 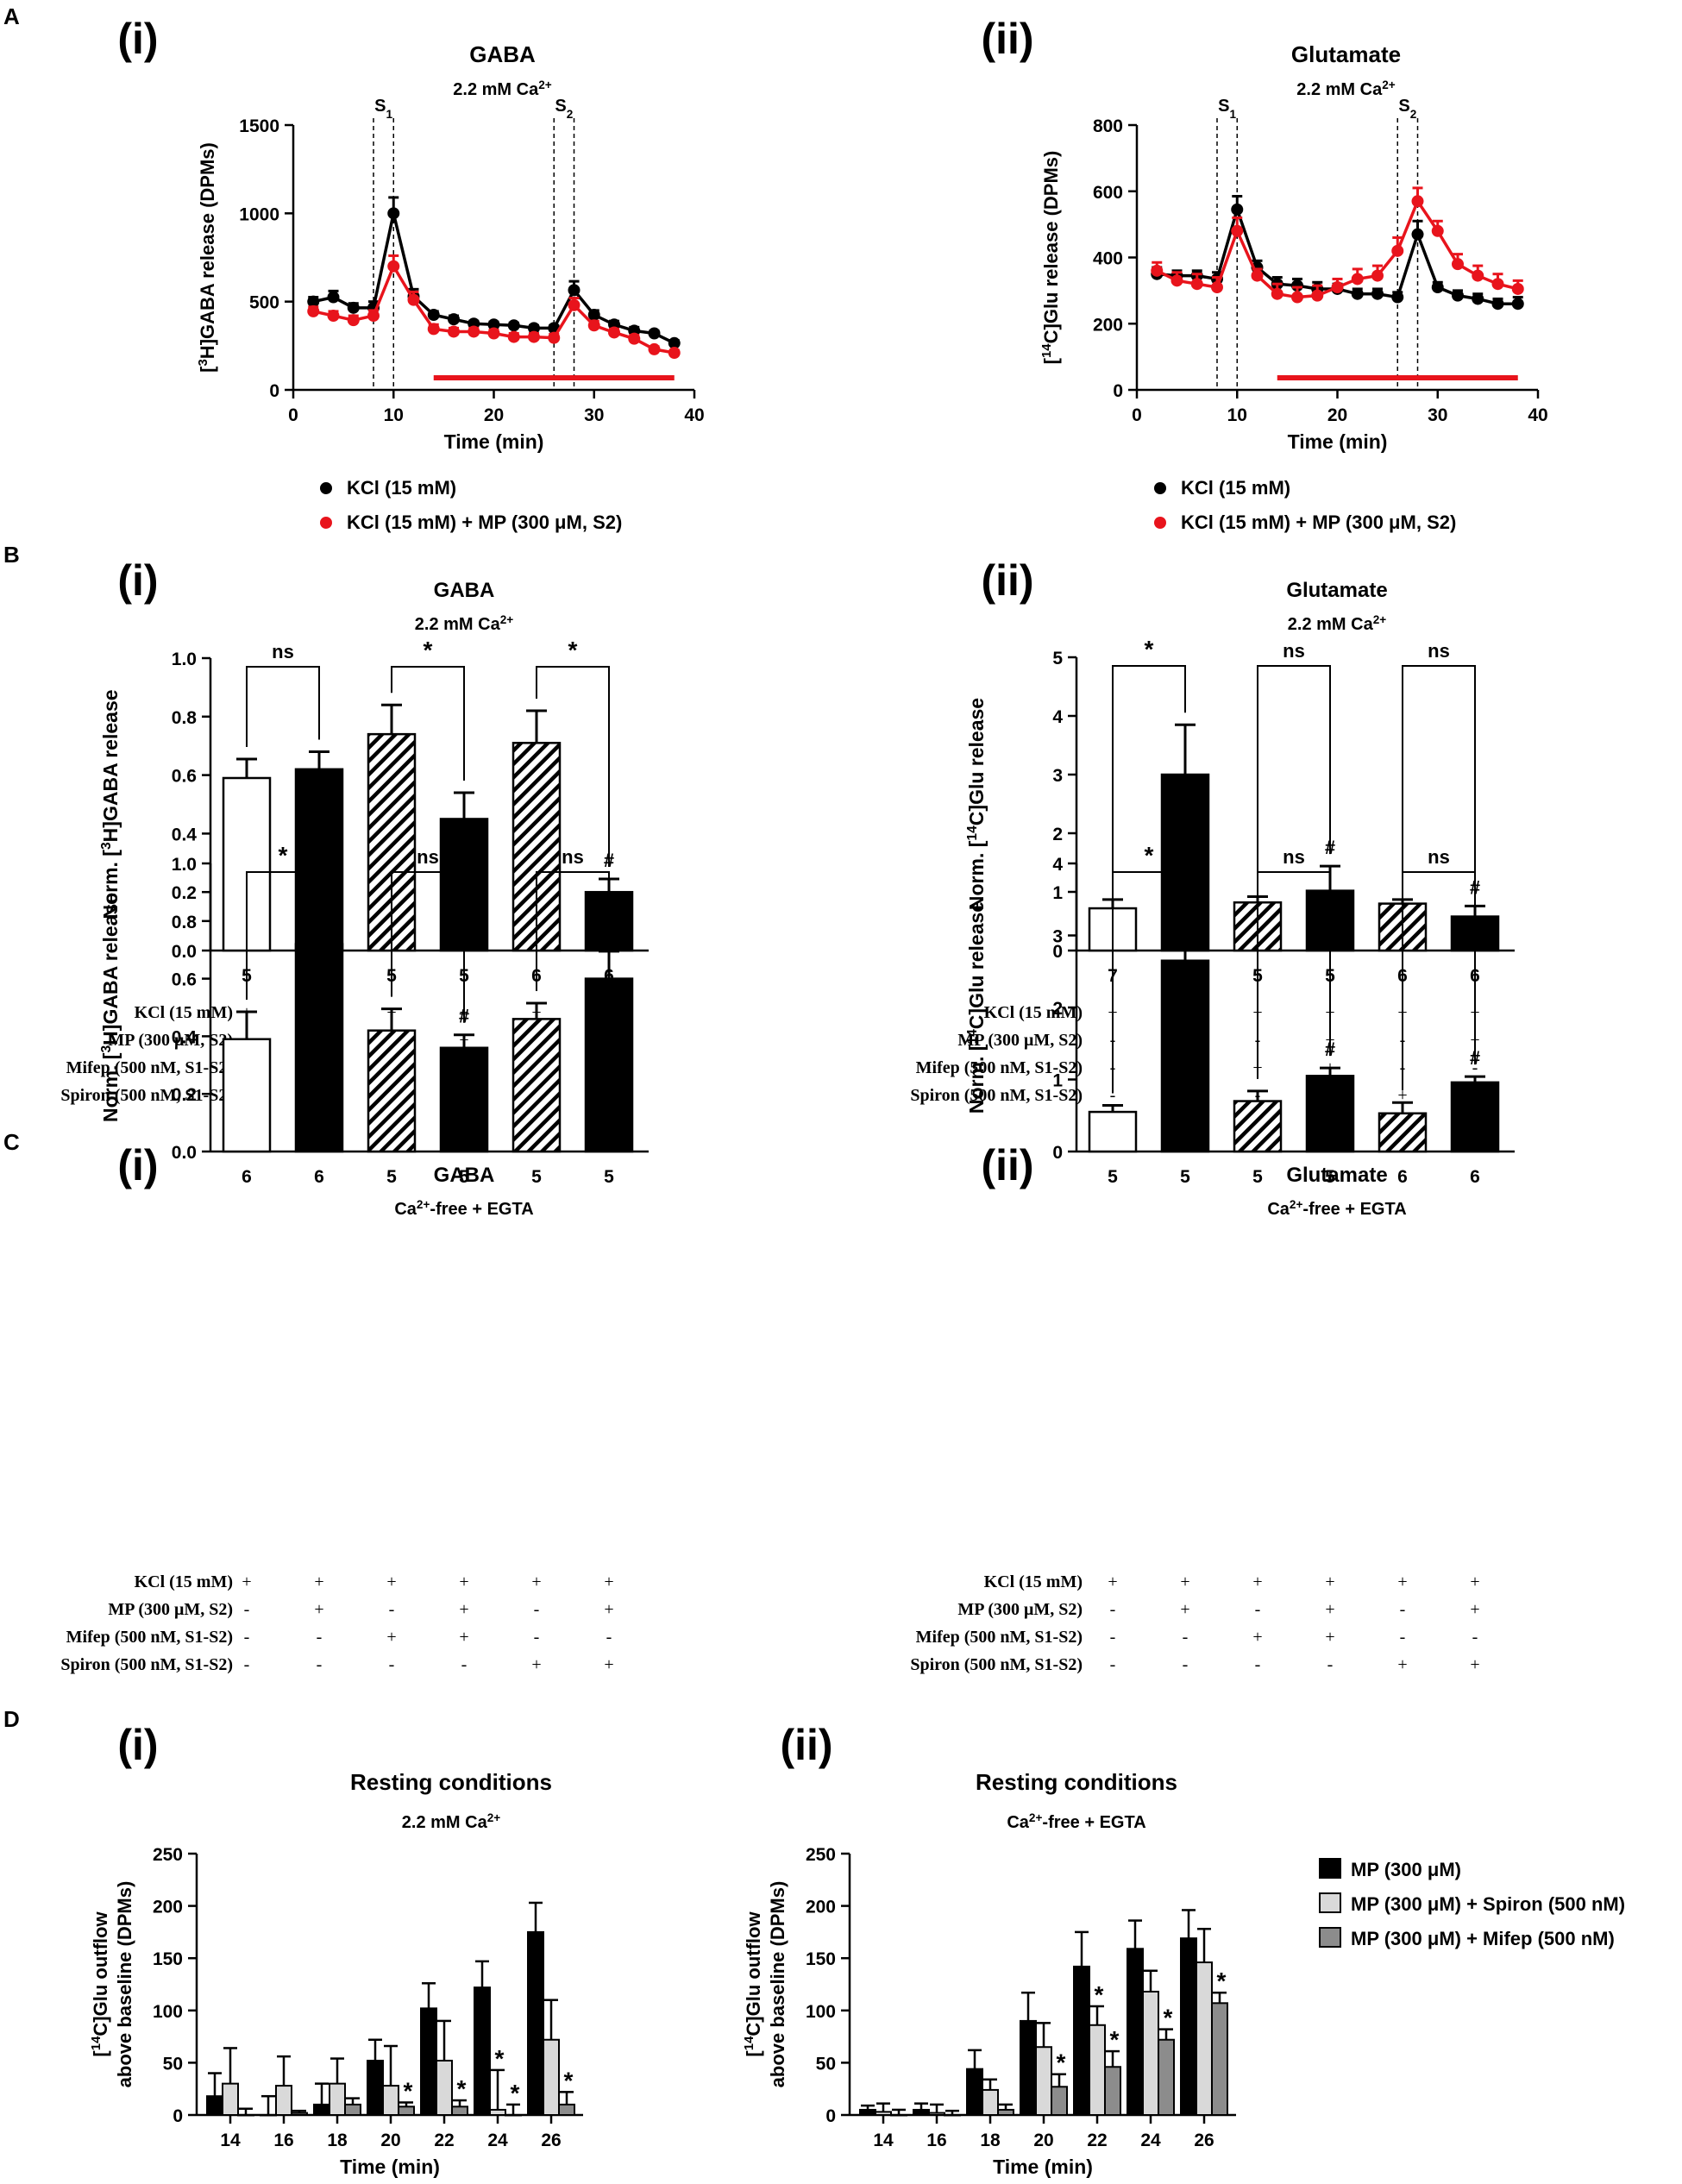 What do you see at coordinates (821, 1959) in the screenshot?
I see `y-tick-label: 150` at bounding box center [821, 1959].